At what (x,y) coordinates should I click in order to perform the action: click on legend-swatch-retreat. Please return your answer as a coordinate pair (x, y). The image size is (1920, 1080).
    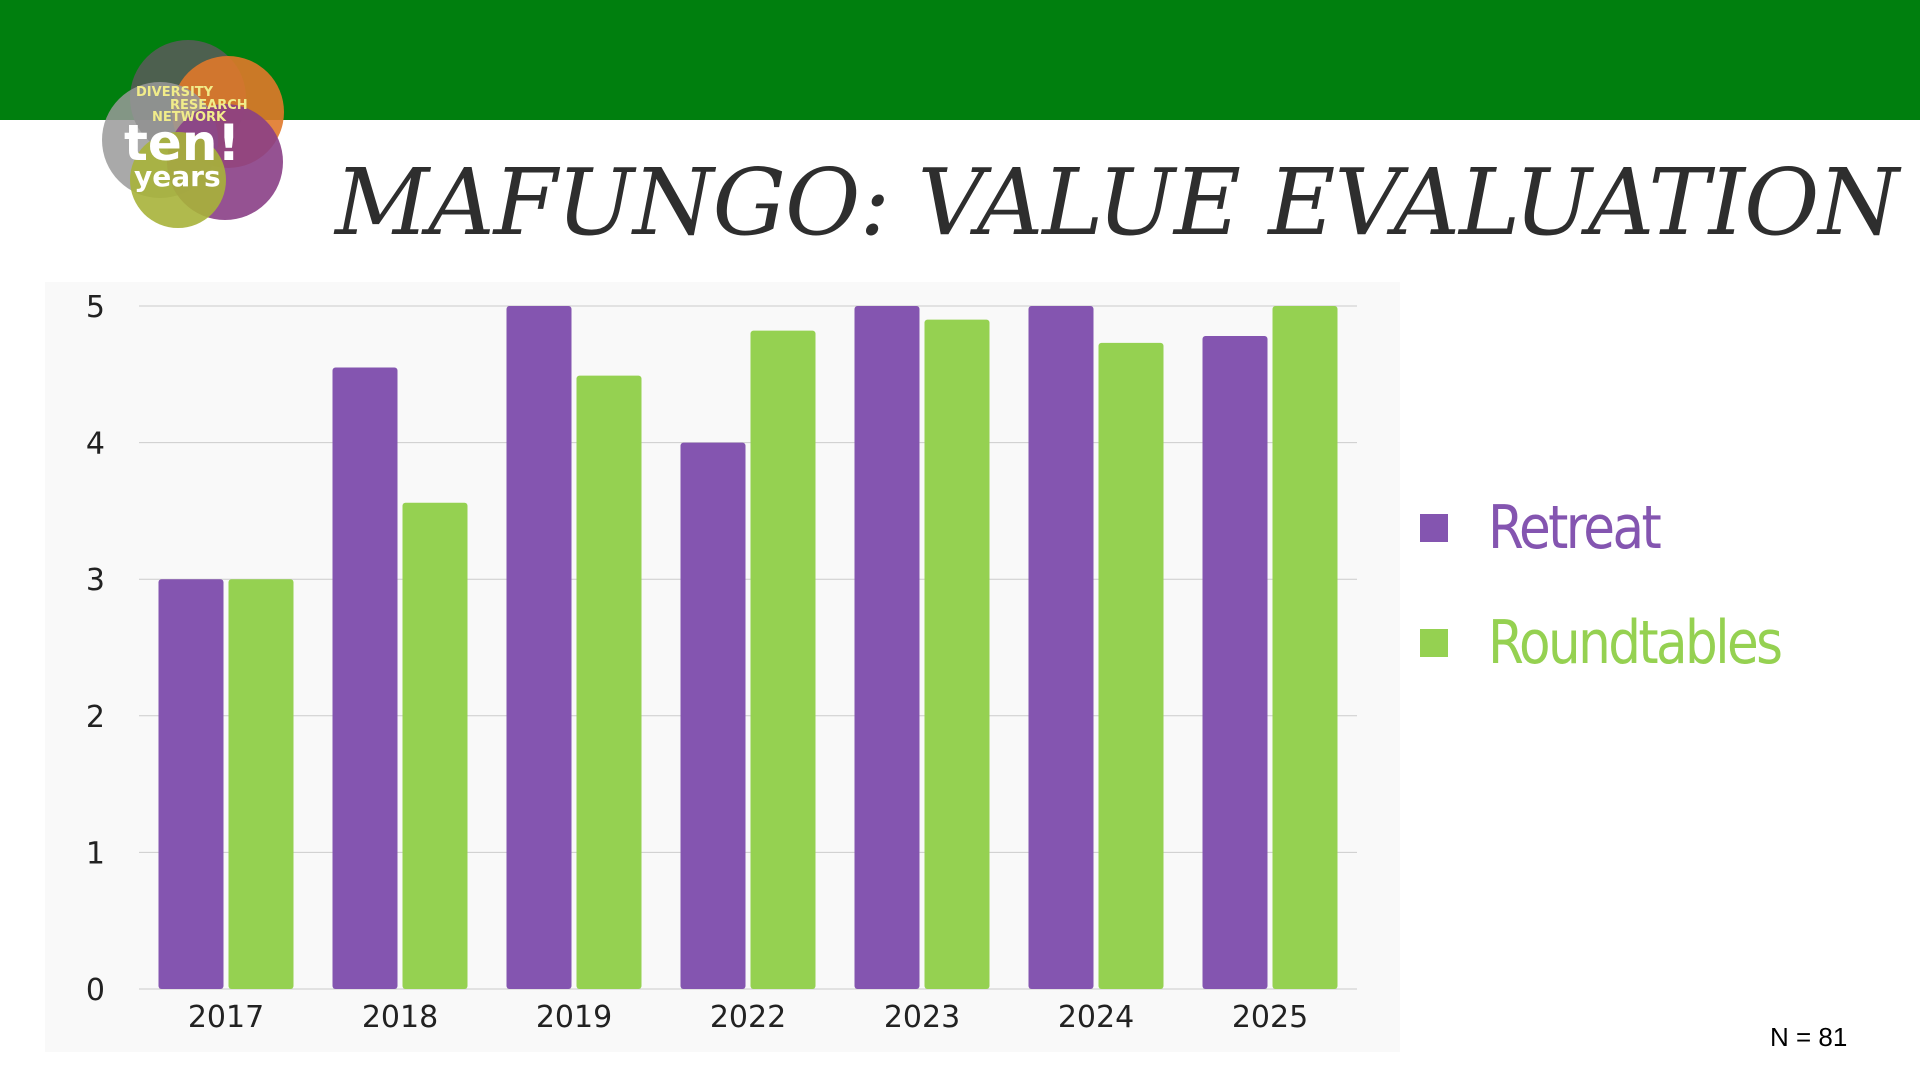
    Looking at the image, I should click on (1434, 527).